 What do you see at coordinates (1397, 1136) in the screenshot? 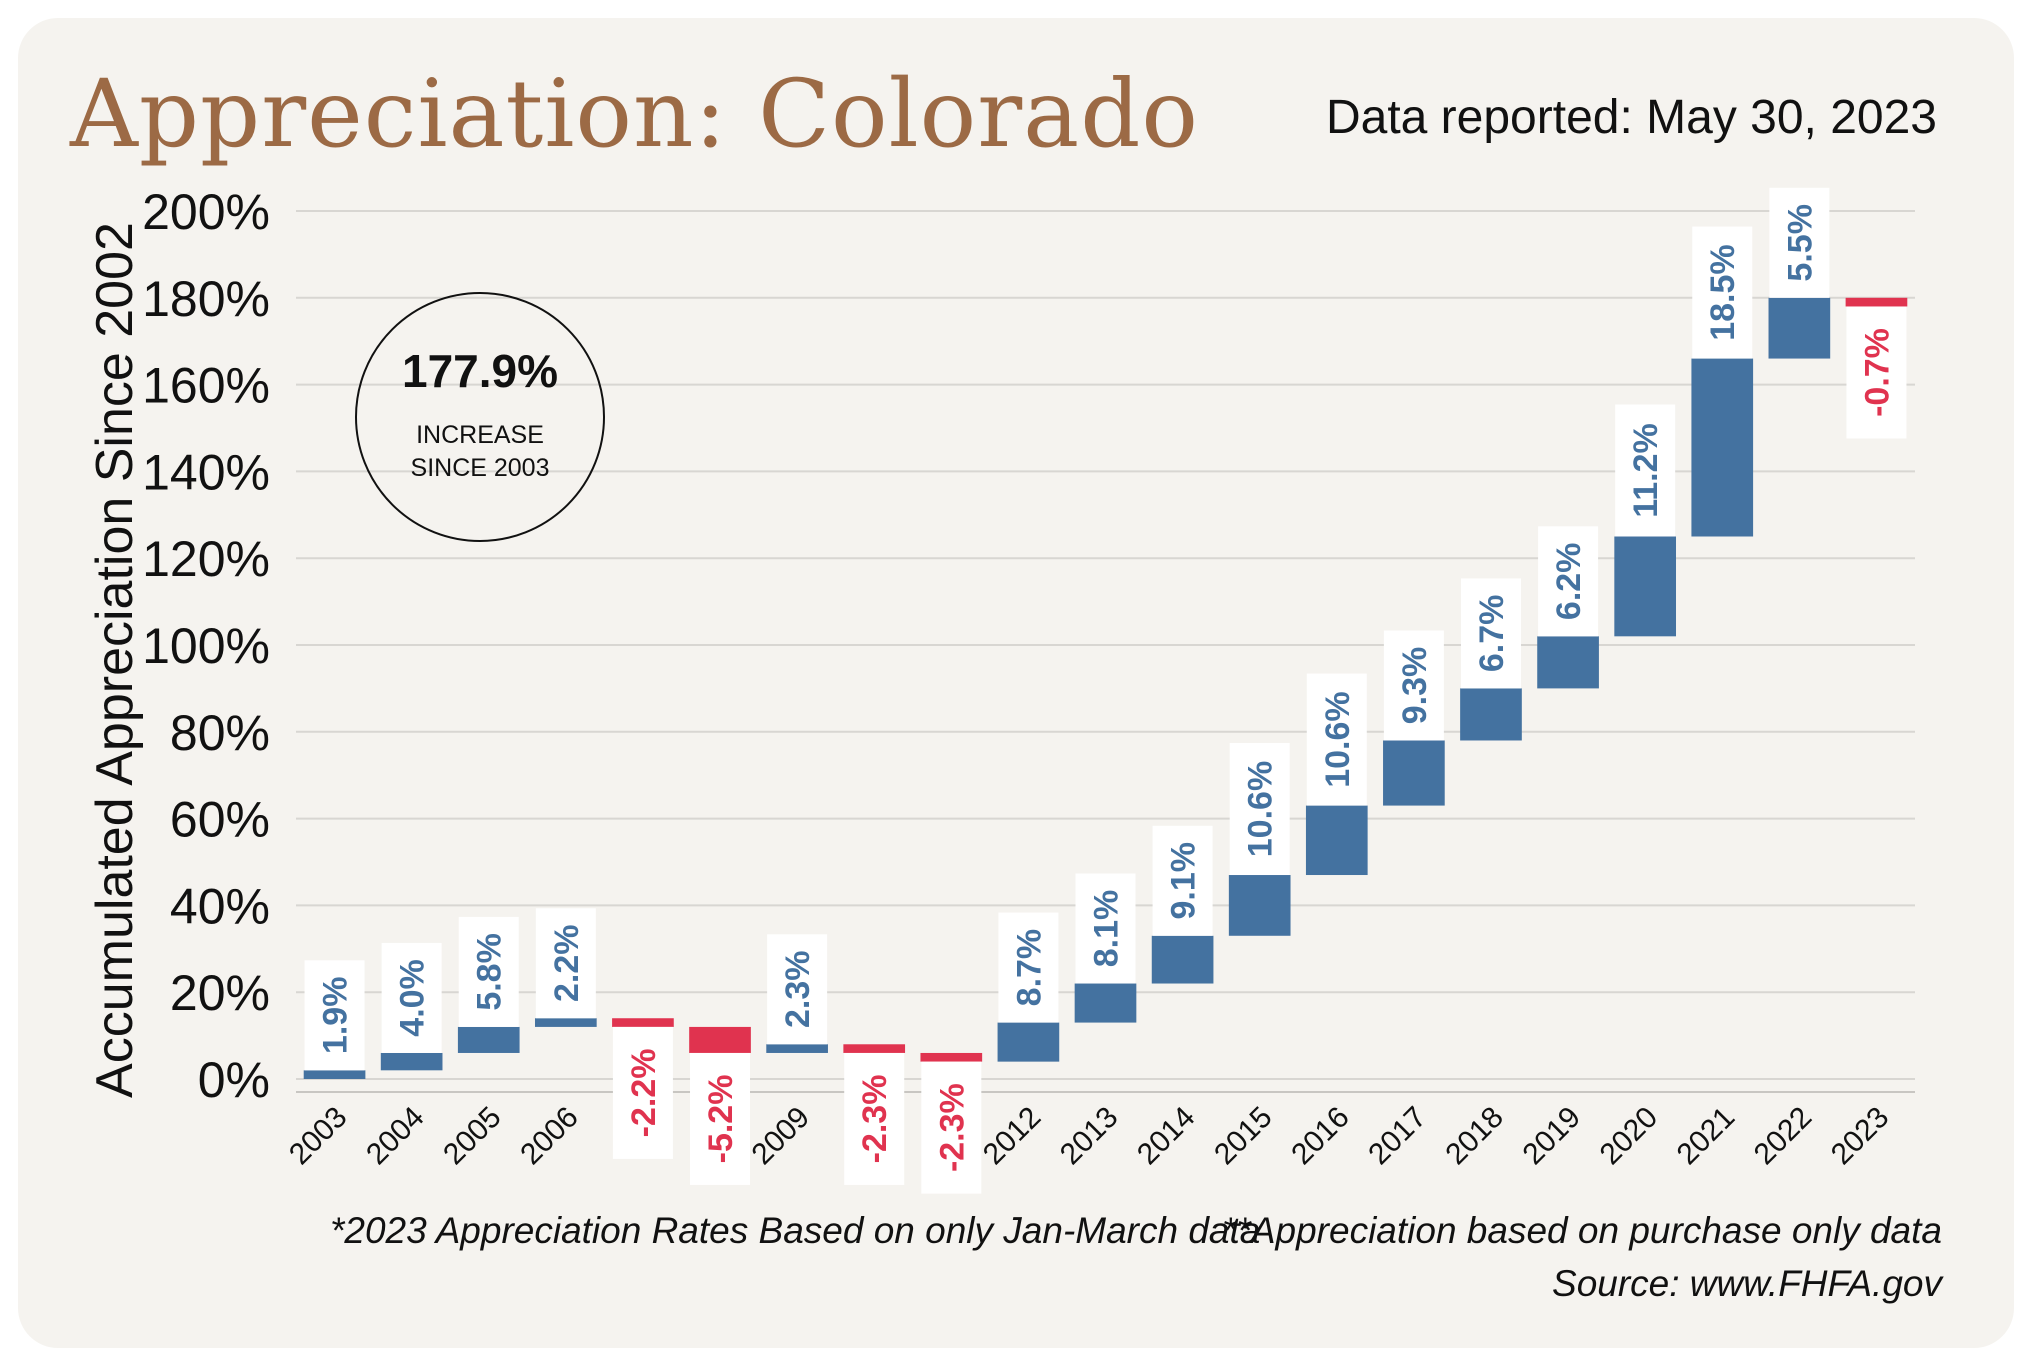
I see `x-tick-label: 2017` at bounding box center [1397, 1136].